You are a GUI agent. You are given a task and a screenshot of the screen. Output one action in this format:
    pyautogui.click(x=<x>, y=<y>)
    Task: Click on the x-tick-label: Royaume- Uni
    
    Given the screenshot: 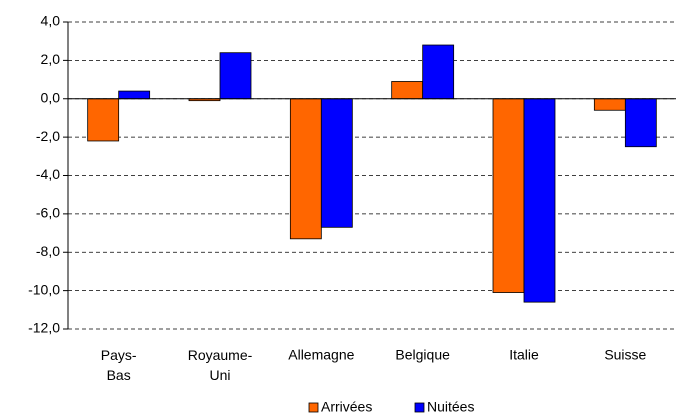 What is the action you would take?
    pyautogui.click(x=220, y=365)
    